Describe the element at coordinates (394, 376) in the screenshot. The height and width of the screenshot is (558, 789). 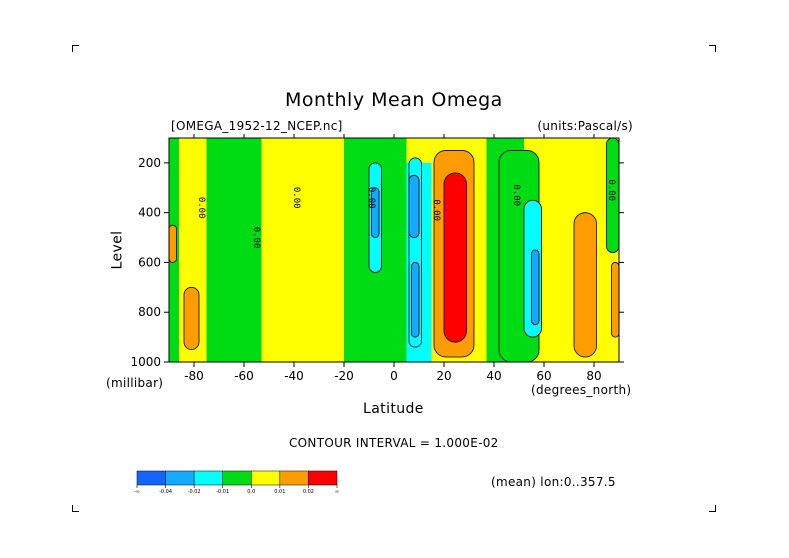
I see `x-tick-label: 0` at that location.